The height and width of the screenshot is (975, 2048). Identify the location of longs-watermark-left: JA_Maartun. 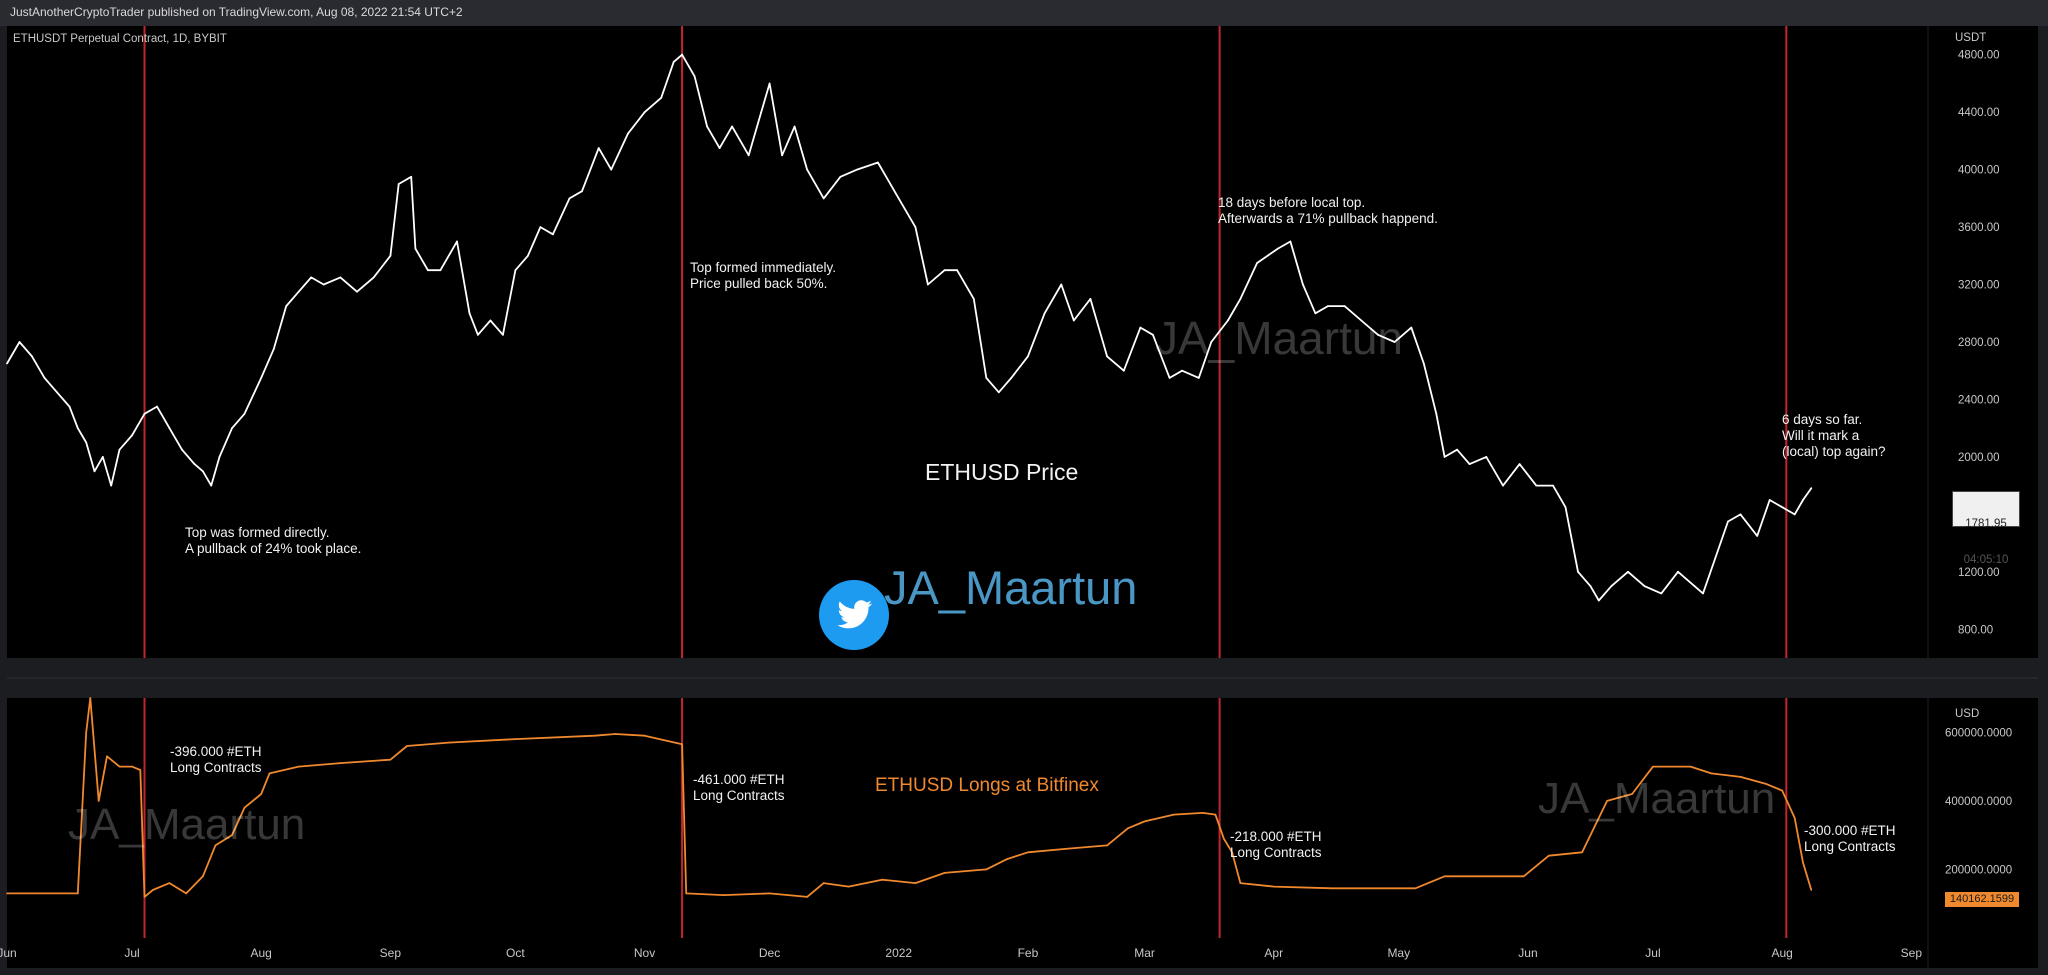
(187, 824).